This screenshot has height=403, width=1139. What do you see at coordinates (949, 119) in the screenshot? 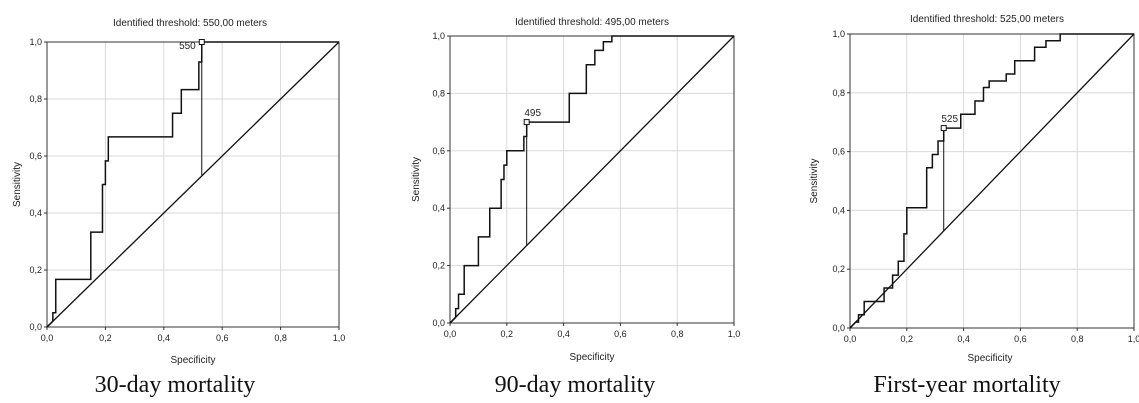
I see `threshold-label: 525` at bounding box center [949, 119].